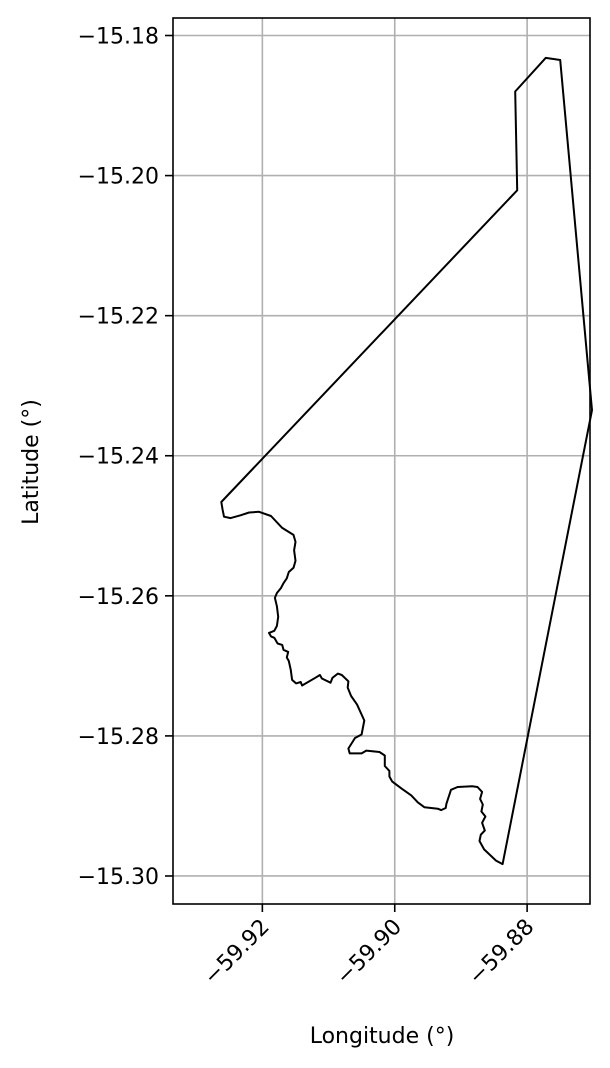  Describe the element at coordinates (118, 177) in the screenshot. I see `y-tick-label: −15.20` at that location.